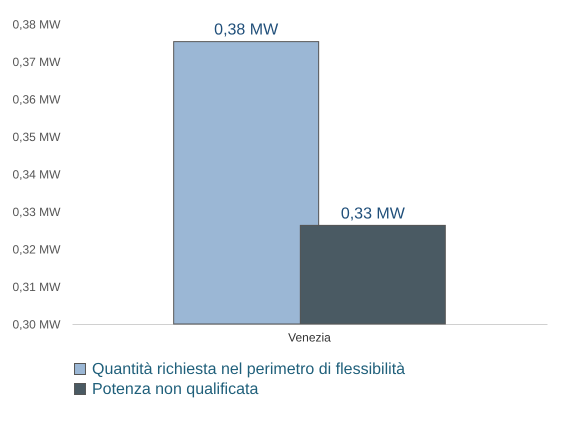 This screenshot has width=584, height=430. What do you see at coordinates (175, 389) in the screenshot?
I see `legend-label: Potenza non qualificata` at bounding box center [175, 389].